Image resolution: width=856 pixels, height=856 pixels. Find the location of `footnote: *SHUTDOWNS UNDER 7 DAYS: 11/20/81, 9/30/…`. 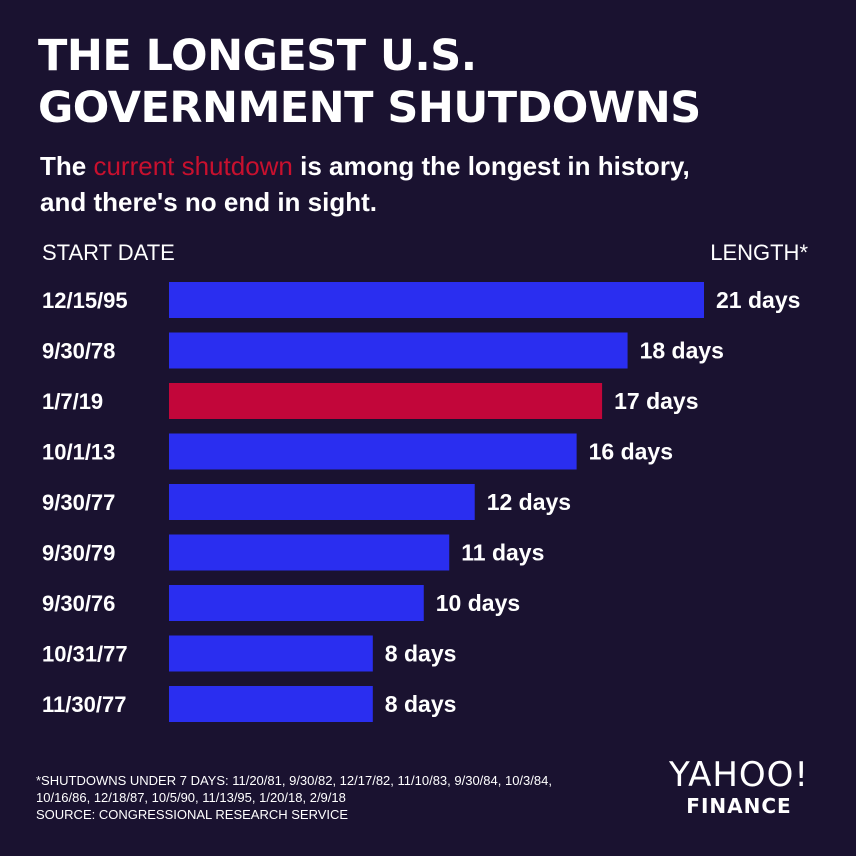

footnote: *SHUTDOWNS UNDER 7 DAYS: 11/20/81, 9/30/… is located at coordinates (316, 797).